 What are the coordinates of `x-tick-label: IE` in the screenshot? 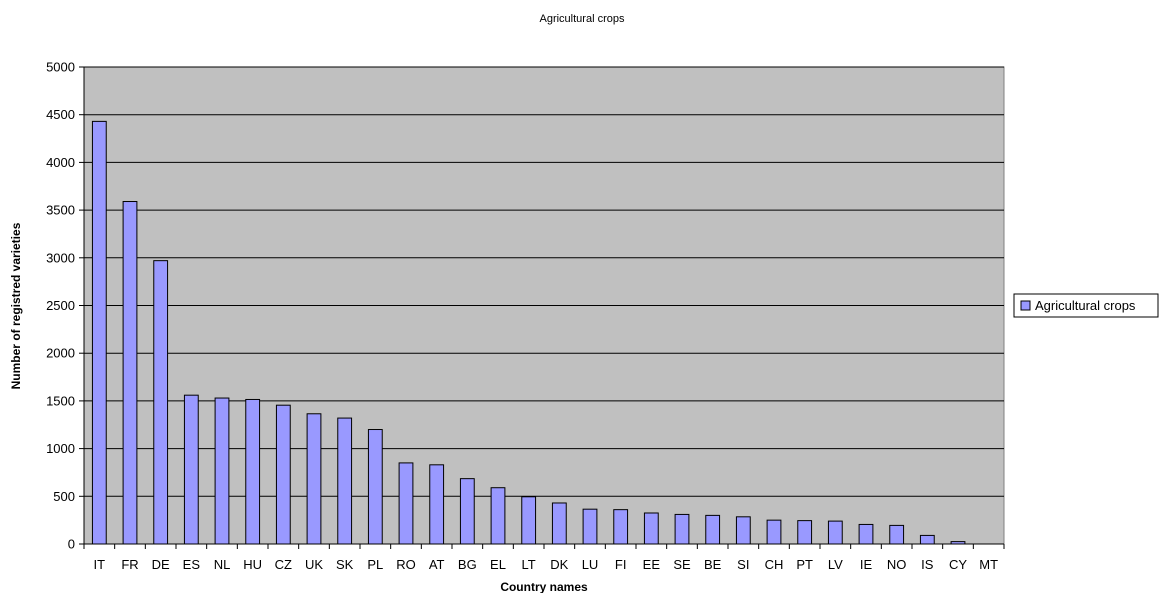 It's located at (866, 564).